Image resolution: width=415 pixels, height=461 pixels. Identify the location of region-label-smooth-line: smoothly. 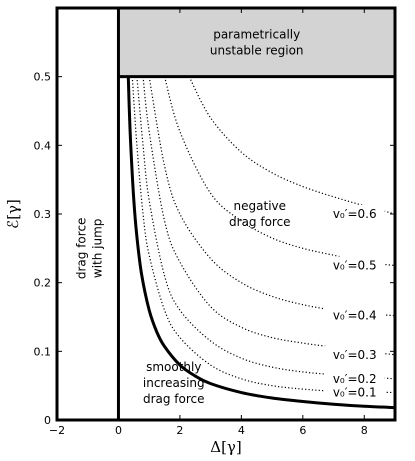
(173, 367).